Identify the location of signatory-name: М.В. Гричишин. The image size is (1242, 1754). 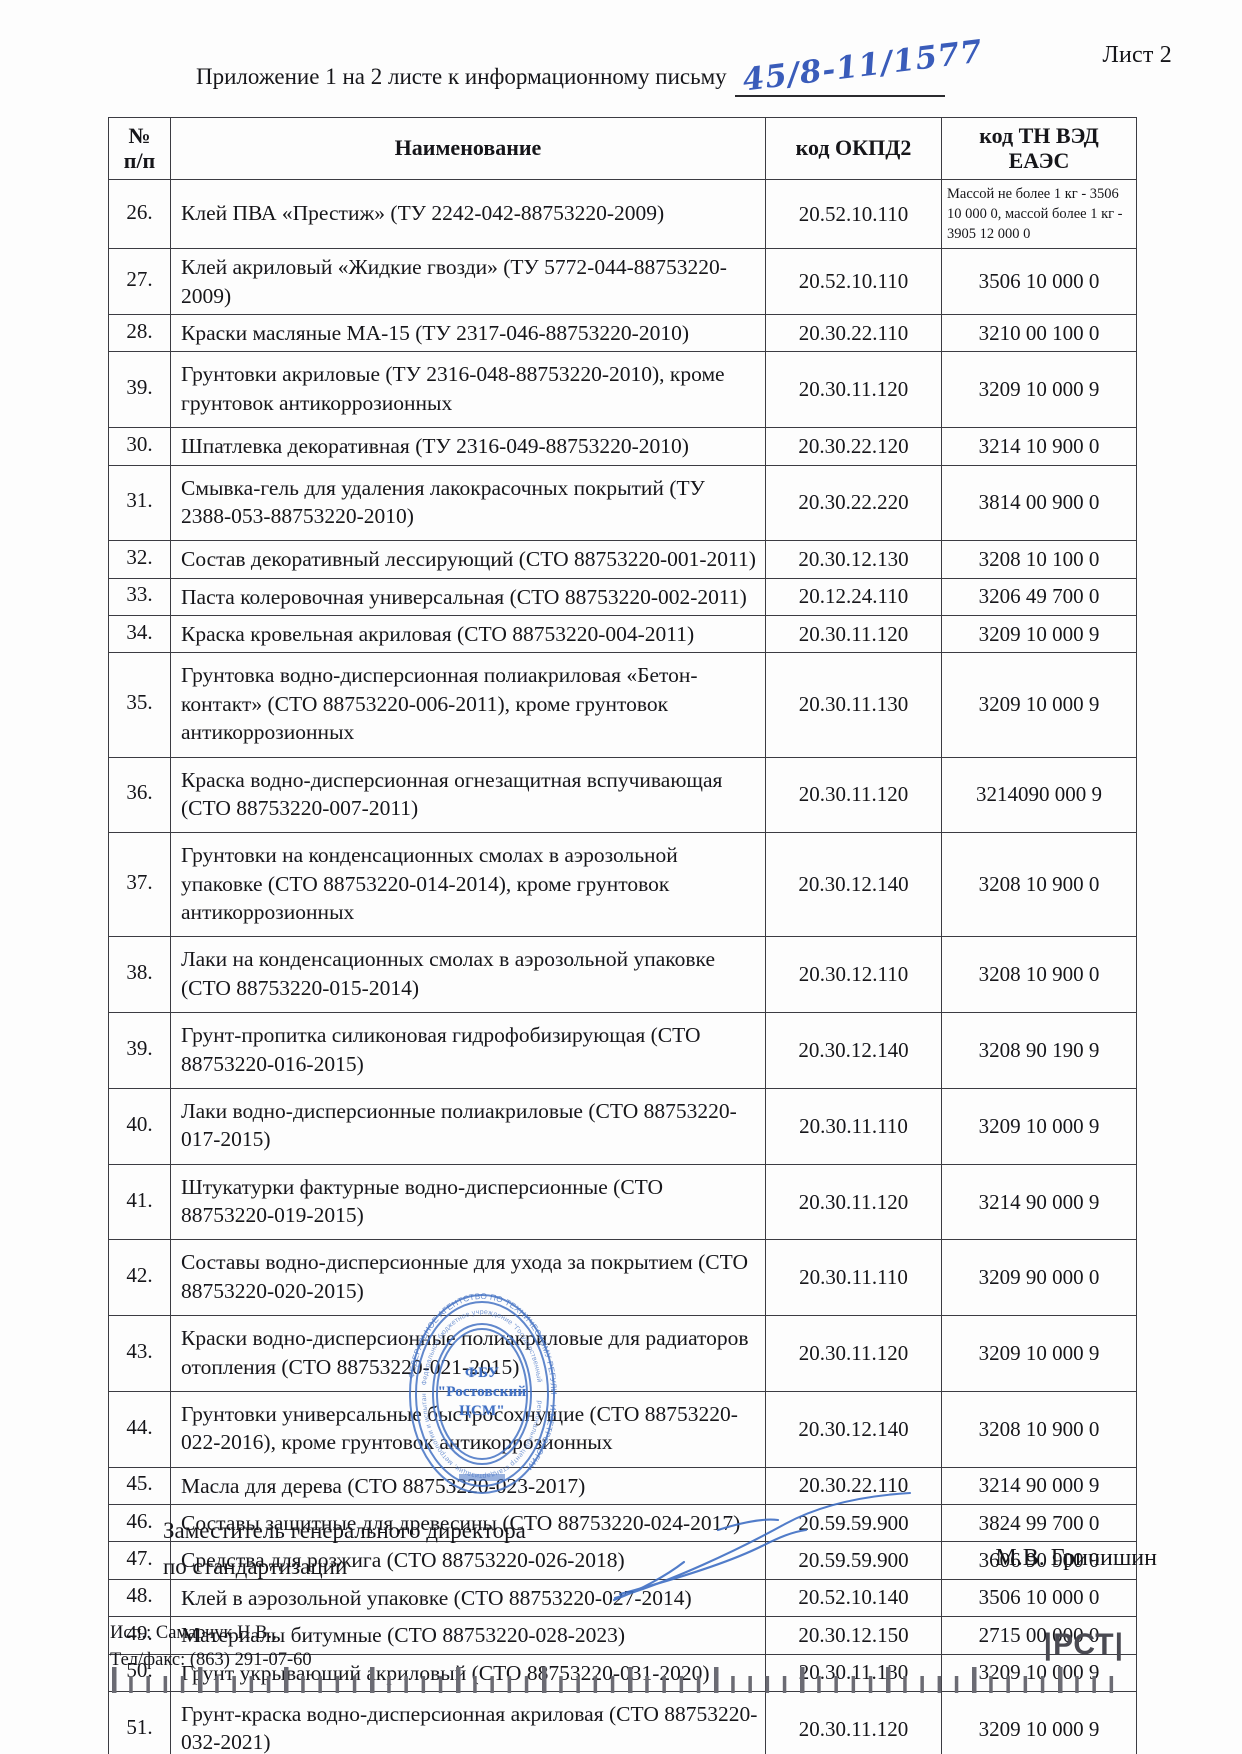
(1076, 1558).